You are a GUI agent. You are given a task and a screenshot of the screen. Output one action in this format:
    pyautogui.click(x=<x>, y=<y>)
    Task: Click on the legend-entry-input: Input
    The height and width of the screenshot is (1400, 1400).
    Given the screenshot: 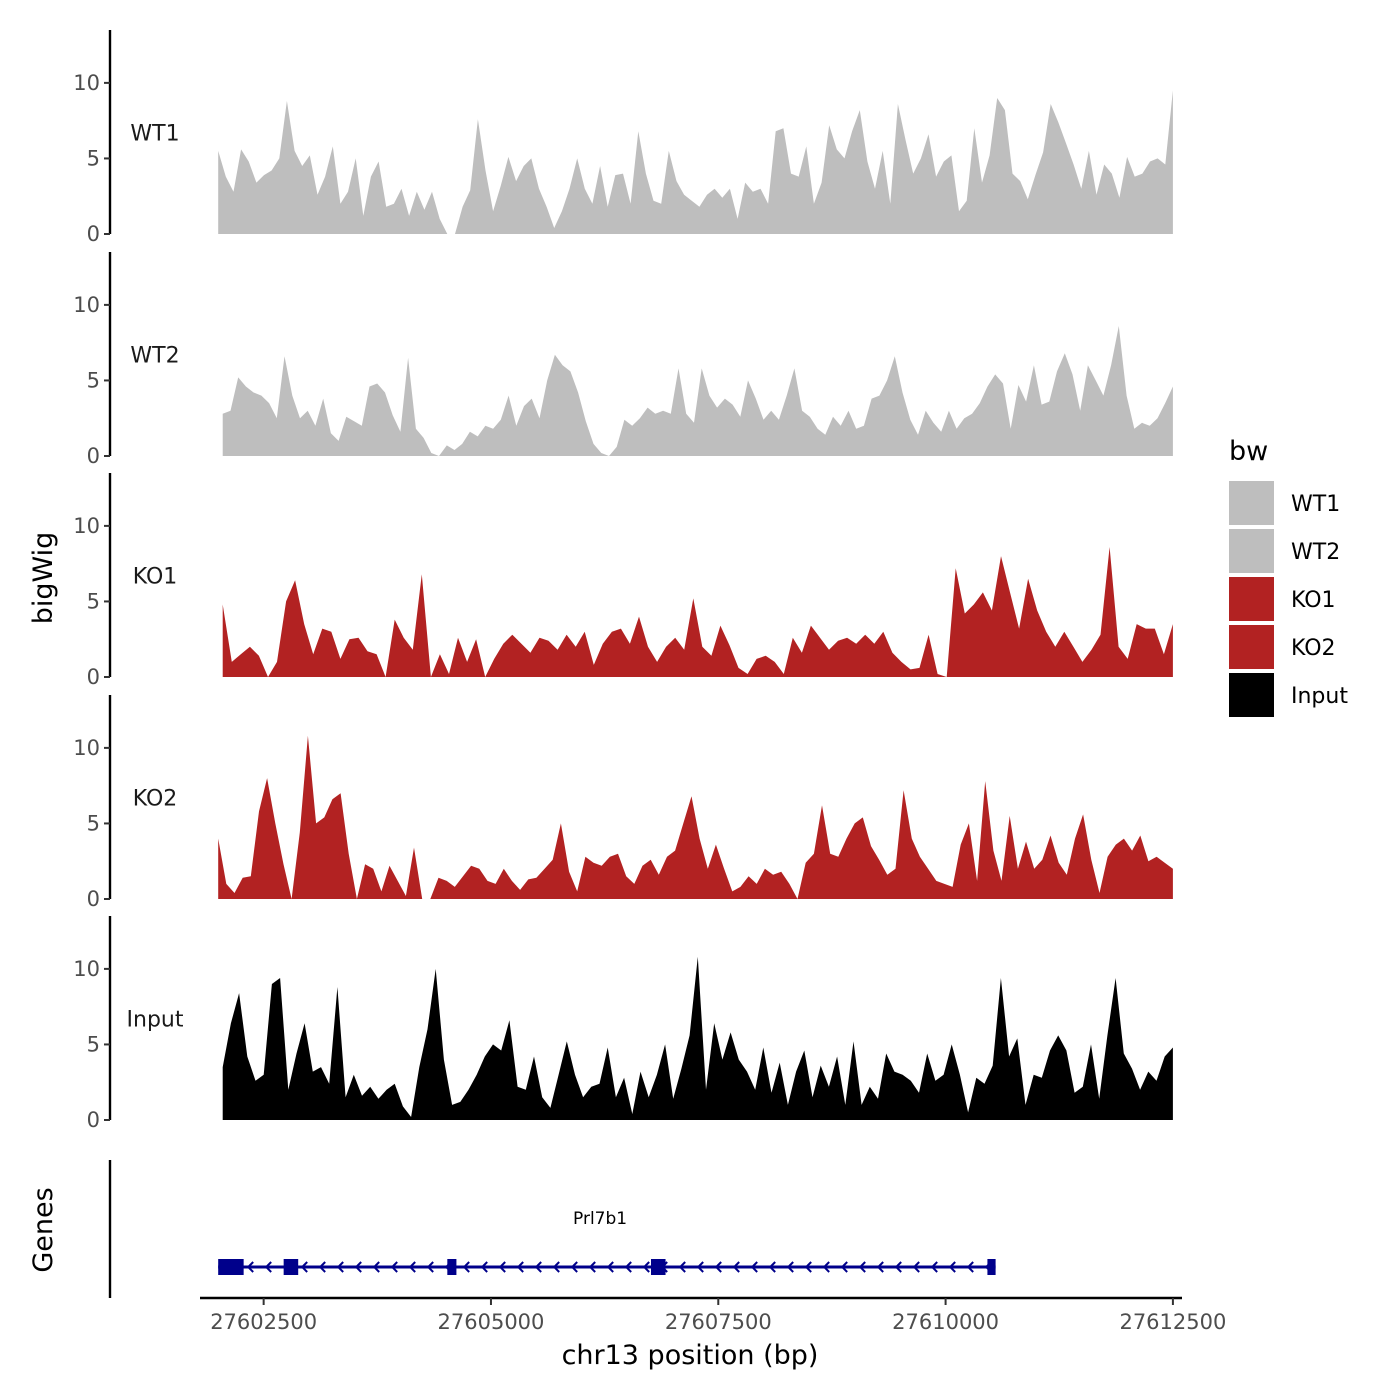 What is the action you would take?
    pyautogui.click(x=1288, y=695)
    